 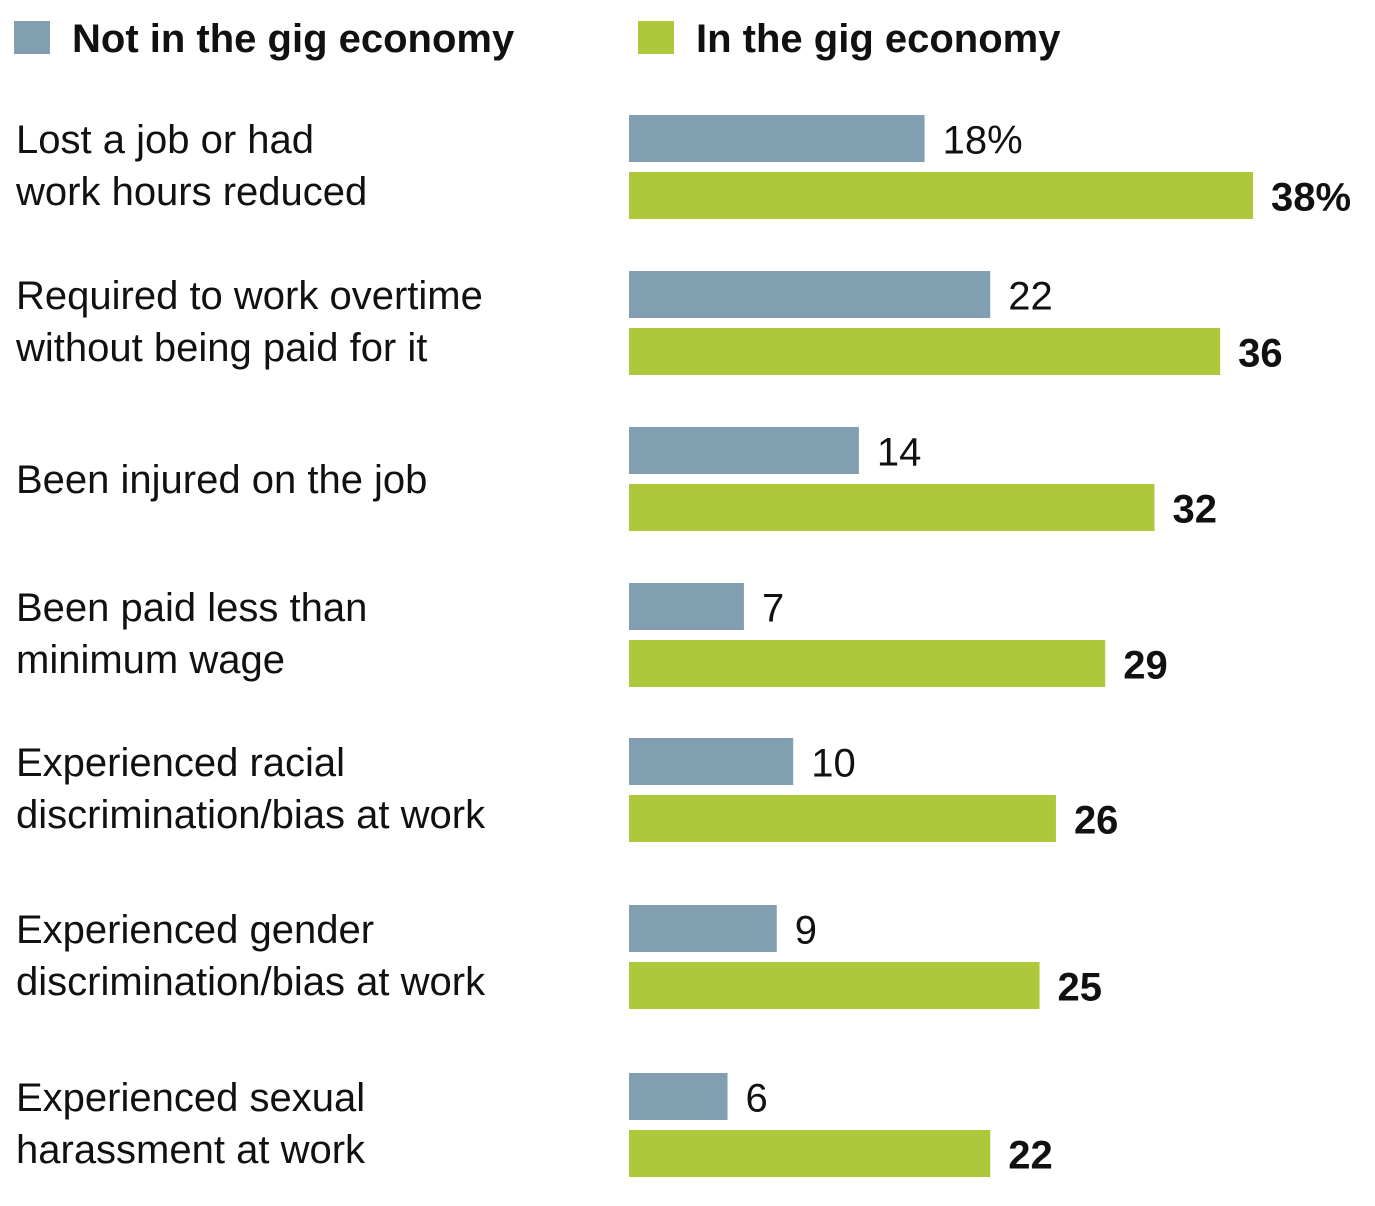 What do you see at coordinates (249, 296) in the screenshot?
I see `category-label: Required to work overtime` at bounding box center [249, 296].